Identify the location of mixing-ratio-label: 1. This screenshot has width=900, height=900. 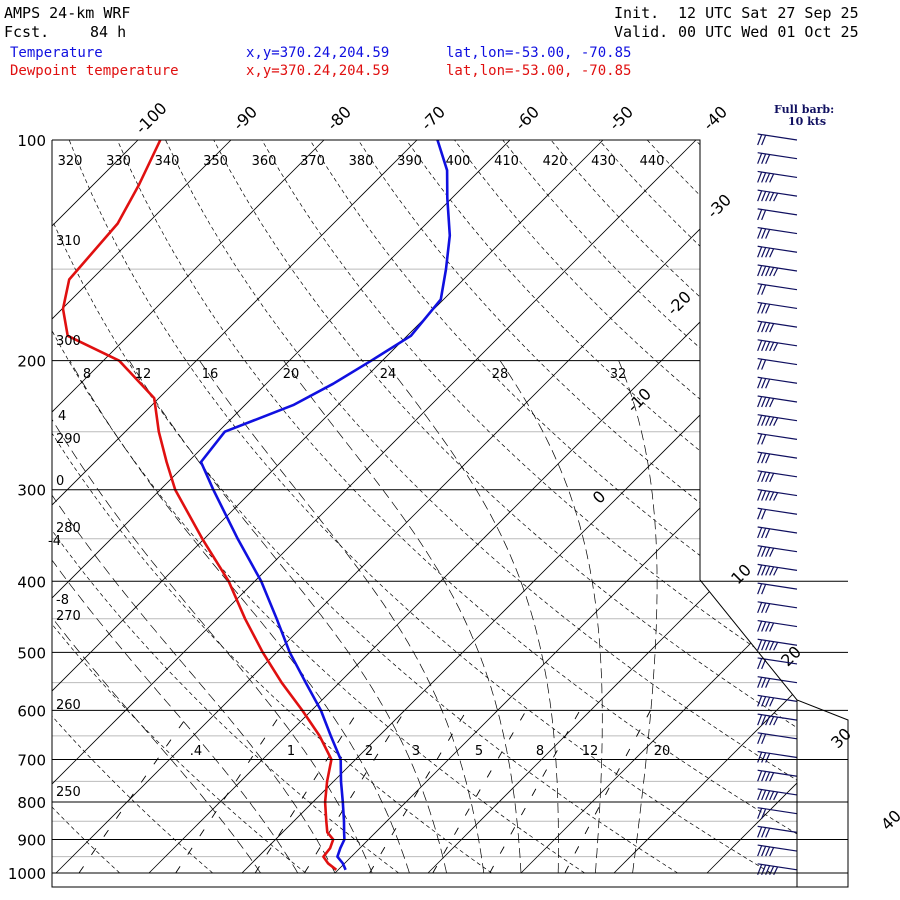
(291, 751).